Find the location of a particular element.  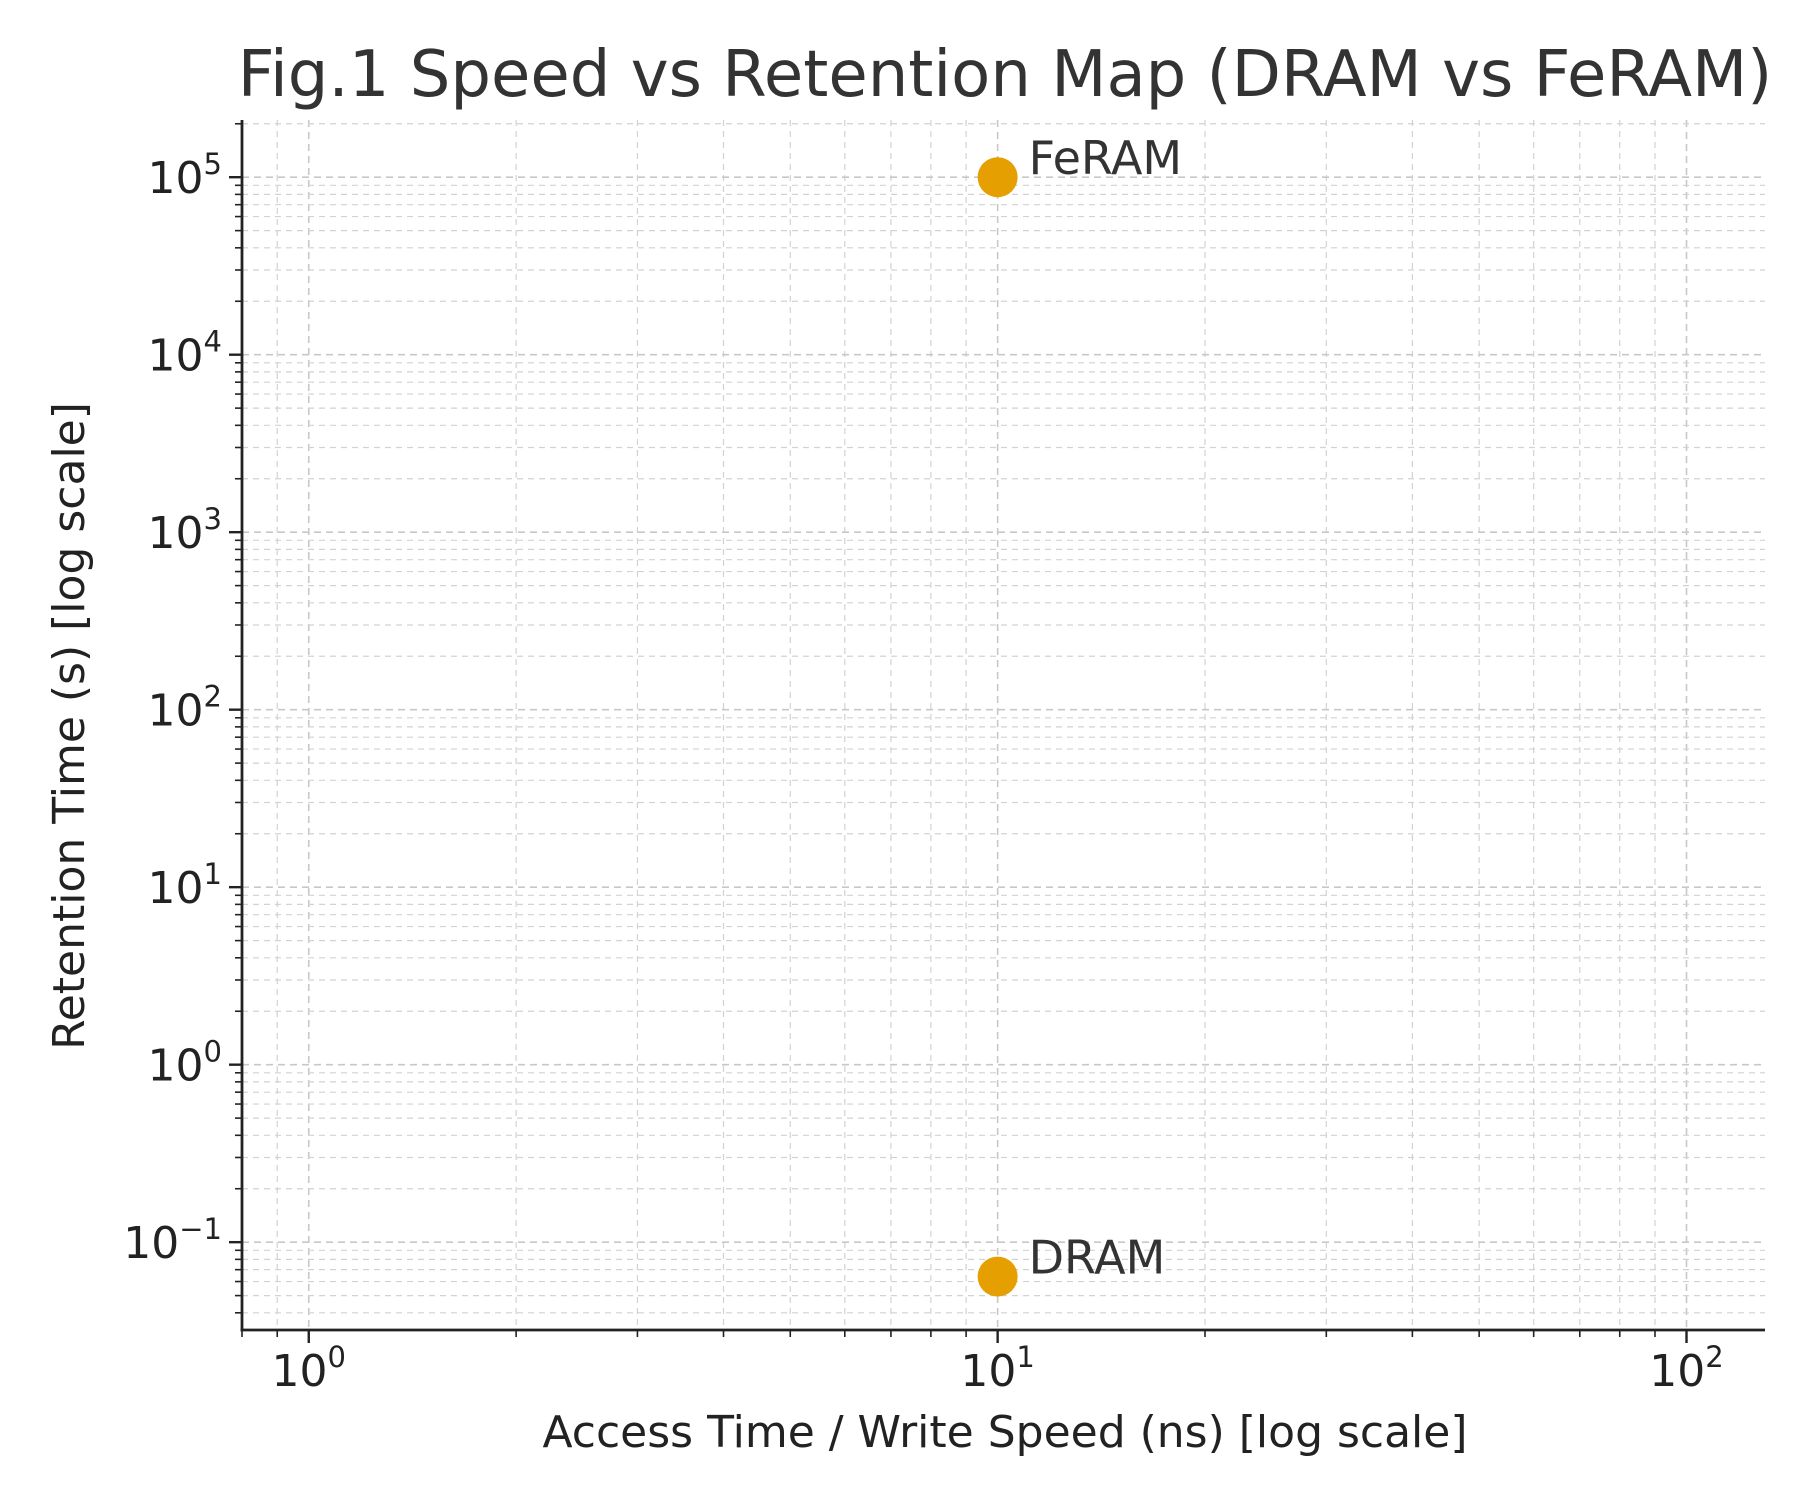

point-label-feram: FeRAM is located at coordinates (1106, 158).